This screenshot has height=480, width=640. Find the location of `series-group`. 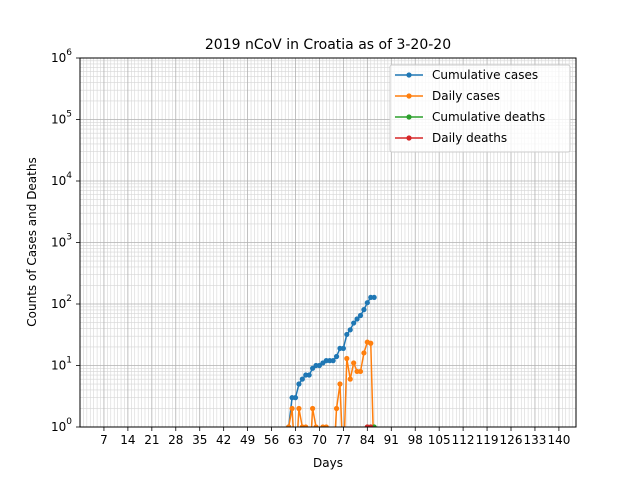

series-group is located at coordinates (331, 360).